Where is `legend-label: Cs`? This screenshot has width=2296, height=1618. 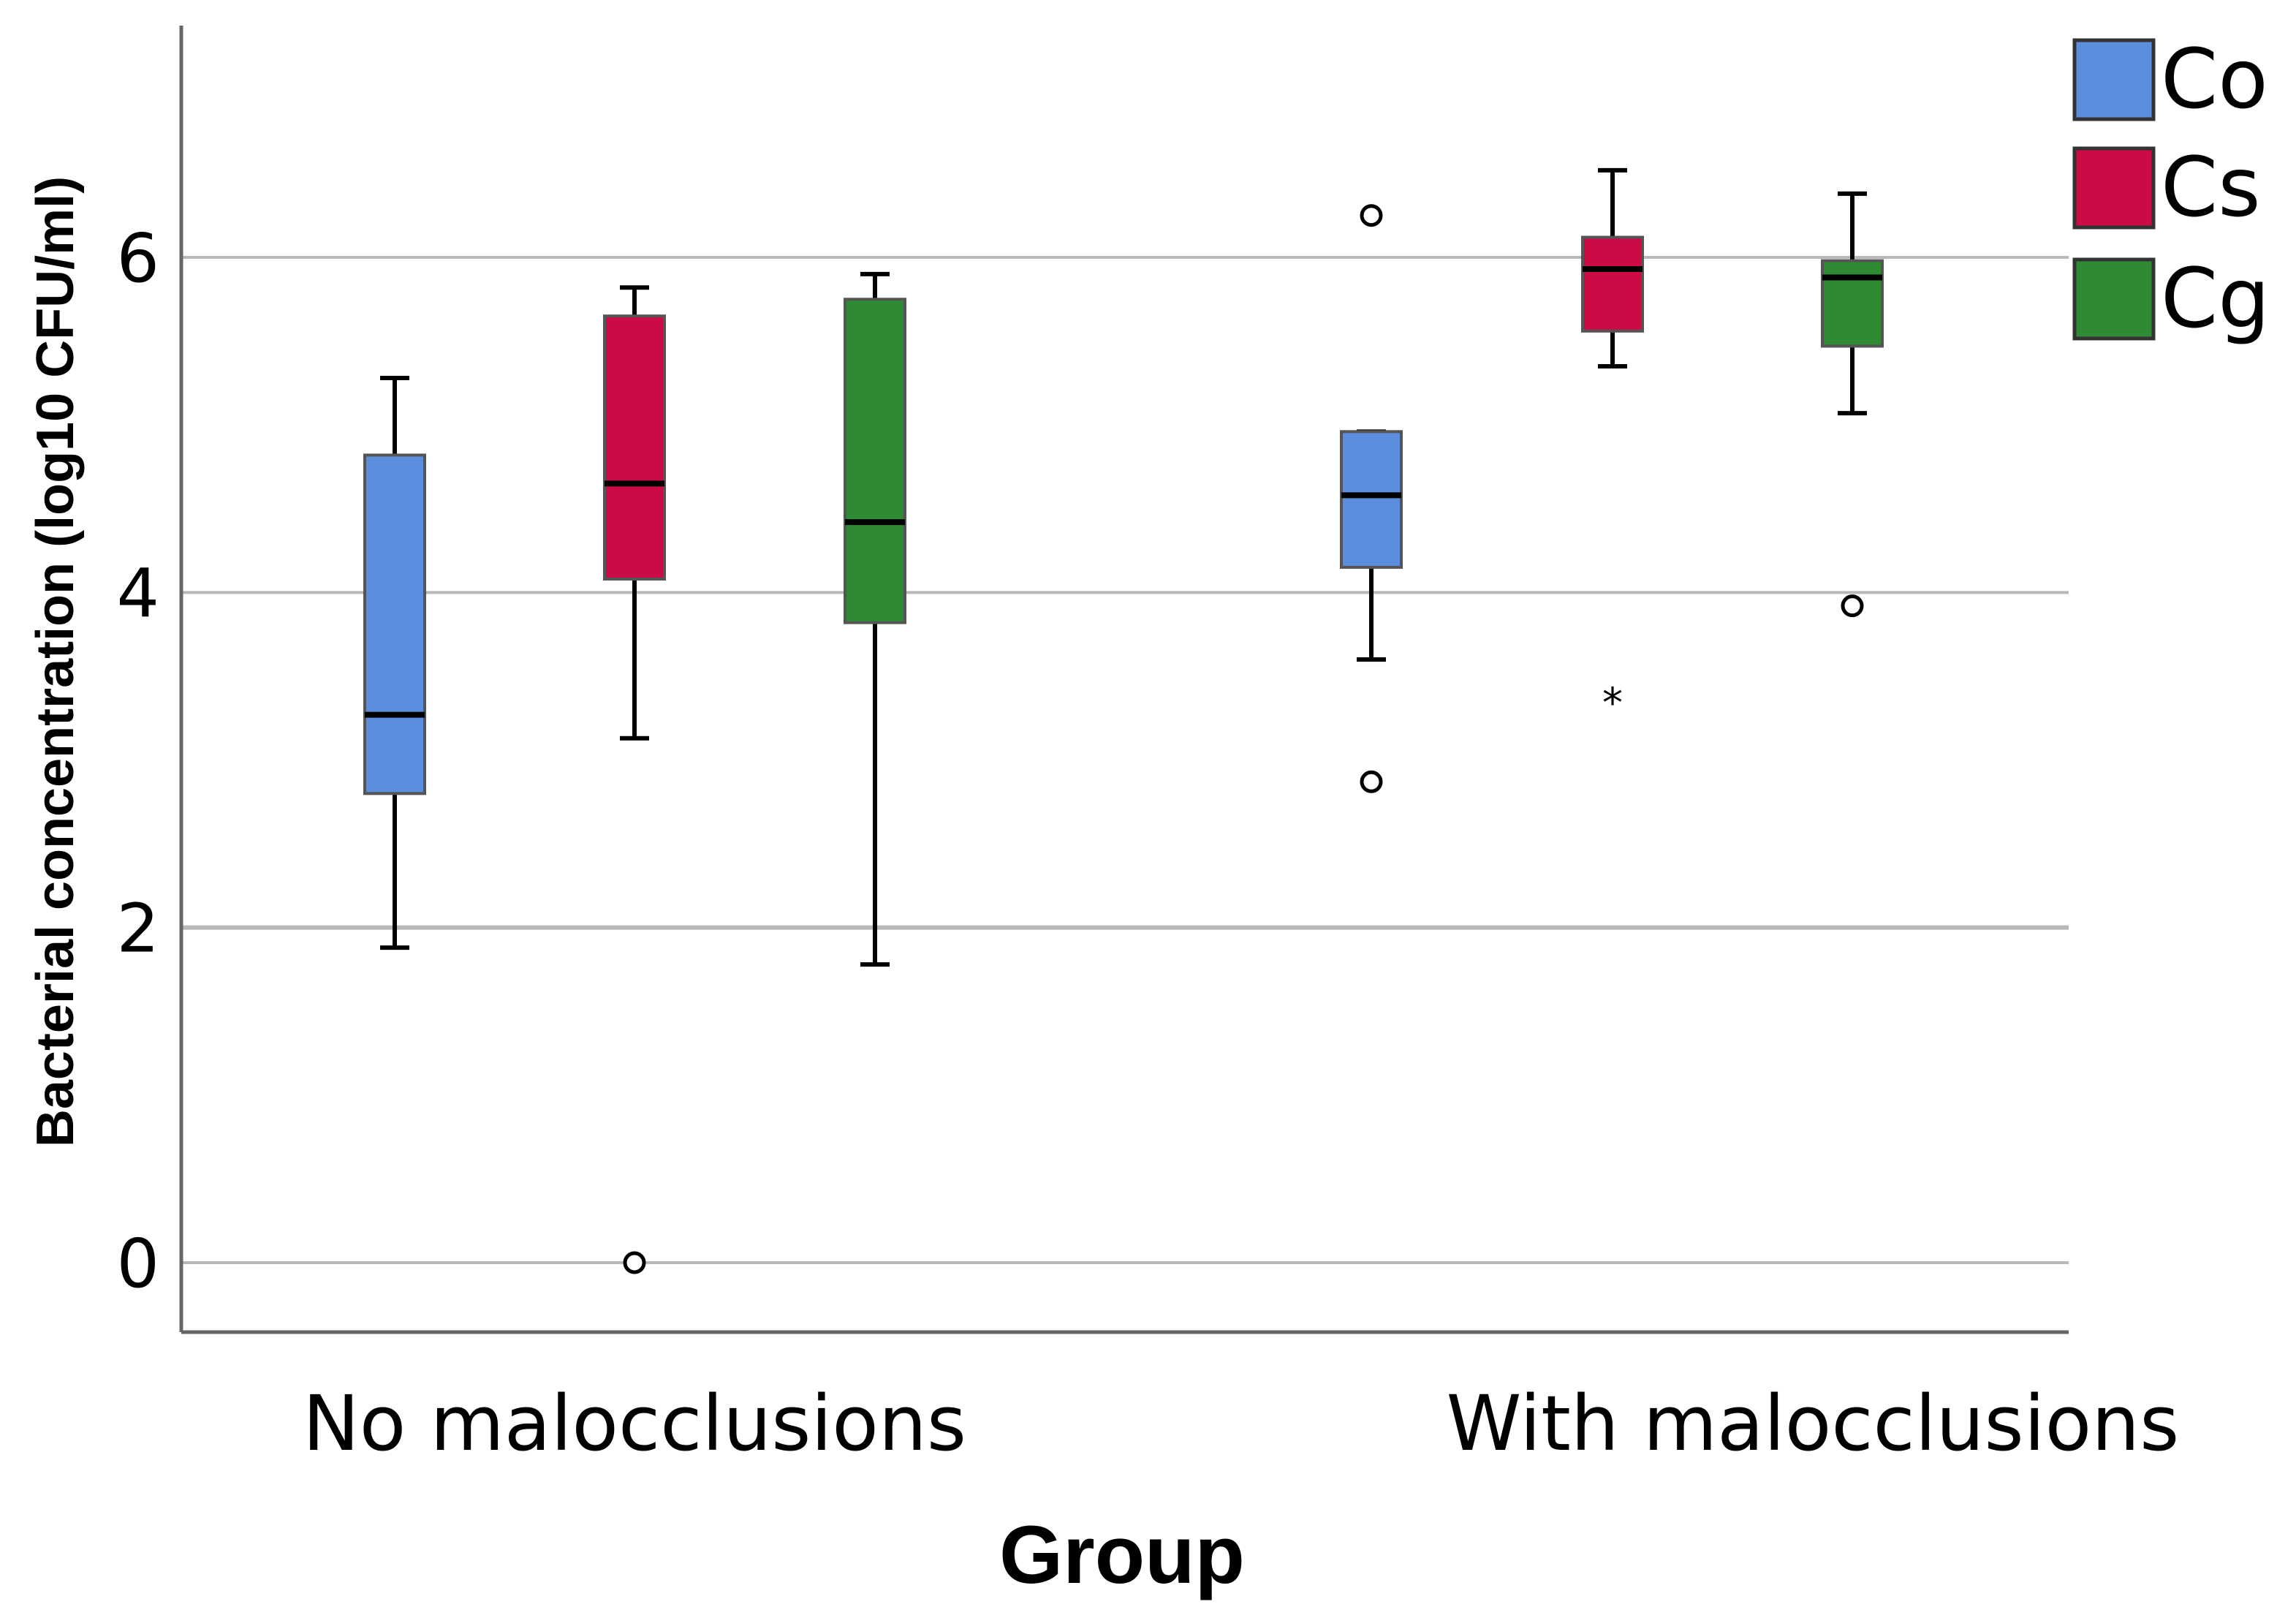
legend-label: Cs is located at coordinates (2211, 187).